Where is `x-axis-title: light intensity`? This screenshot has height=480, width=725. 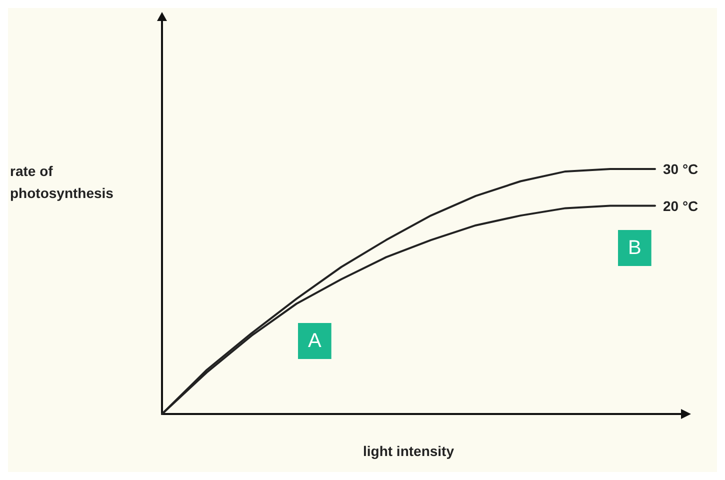 x-axis-title: light intensity is located at coordinates (408, 451).